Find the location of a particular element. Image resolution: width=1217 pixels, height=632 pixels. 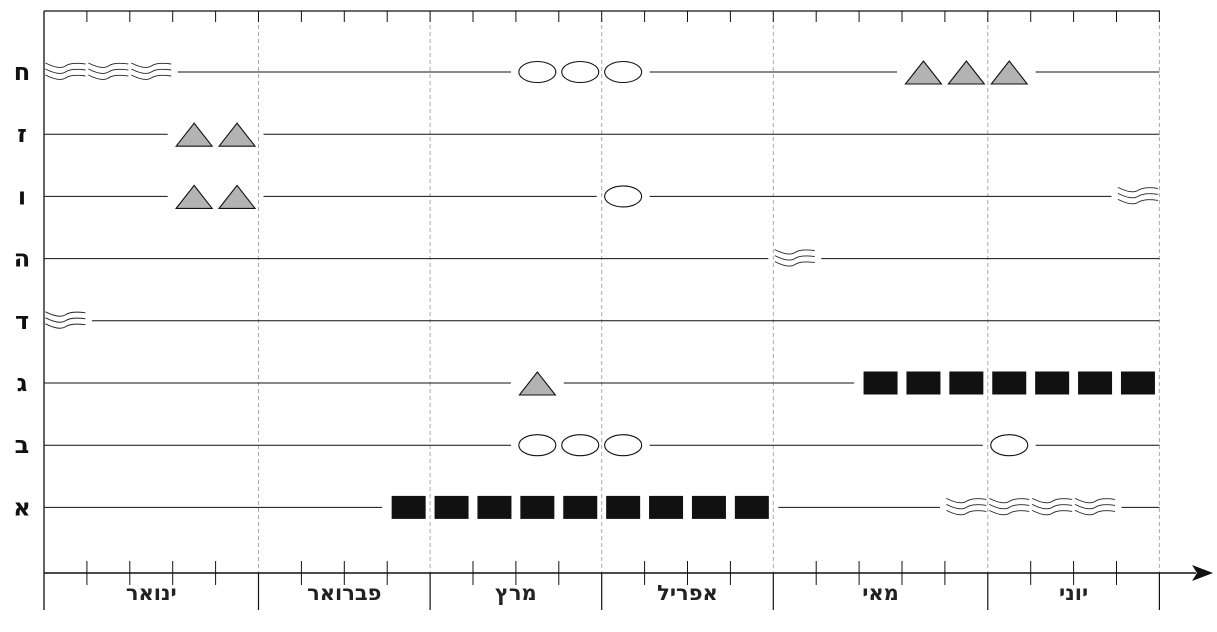

row-label: ב is located at coordinates (22, 445).